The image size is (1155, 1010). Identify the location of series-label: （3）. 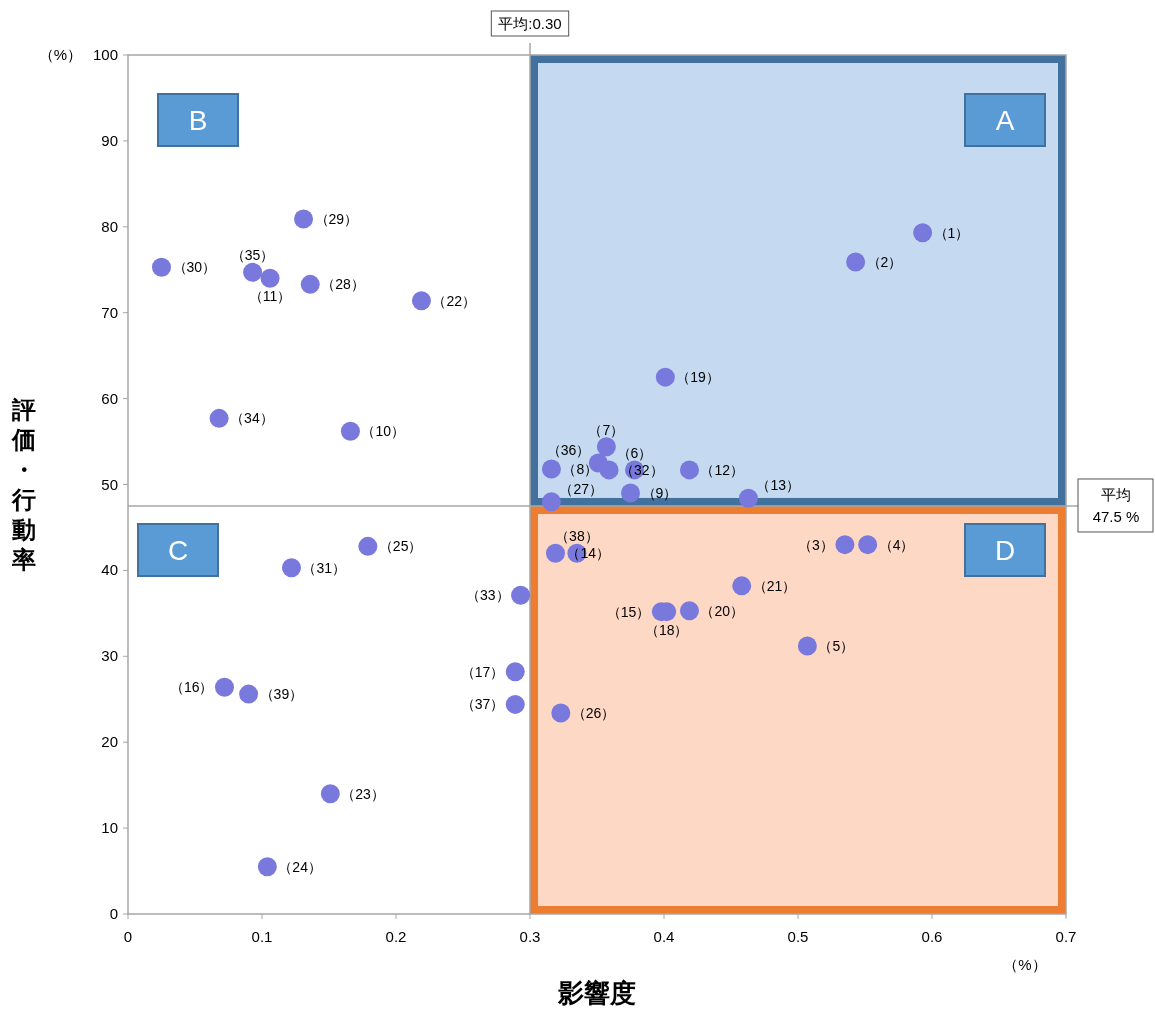
(816, 544).